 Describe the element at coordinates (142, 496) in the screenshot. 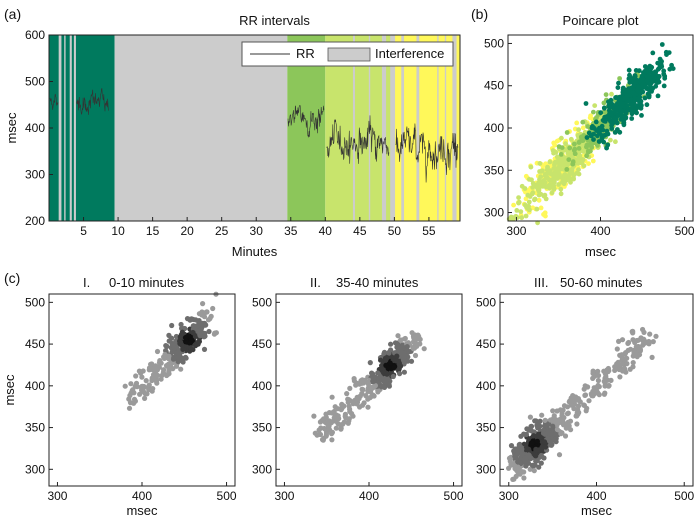

I see `x-tick-label: 400` at that location.